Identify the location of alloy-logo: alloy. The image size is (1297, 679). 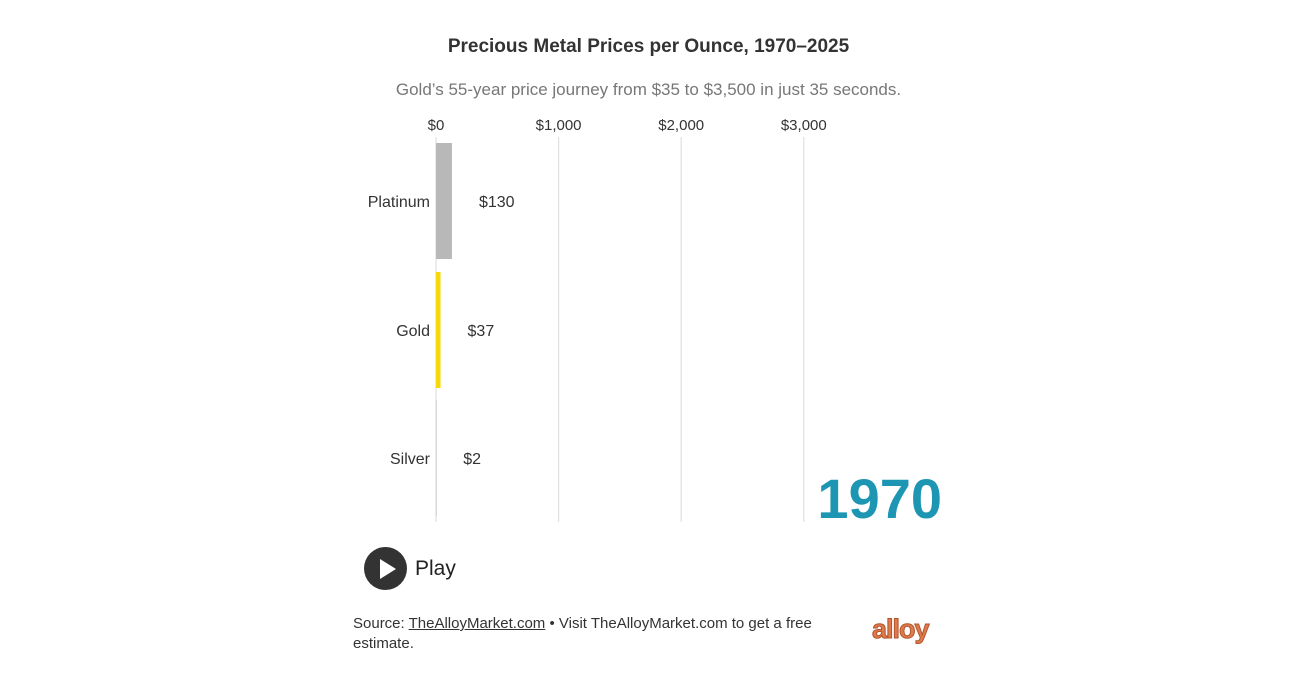
(901, 629).